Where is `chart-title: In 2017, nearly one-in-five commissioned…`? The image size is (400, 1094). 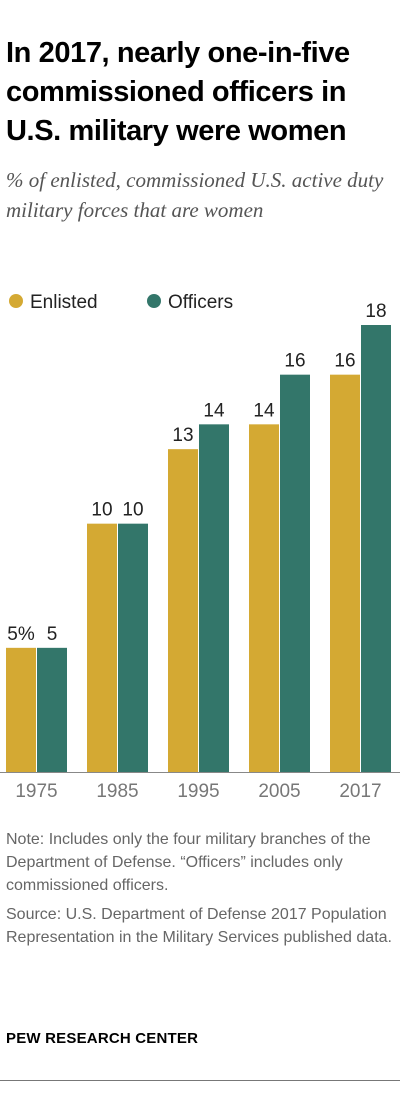
chart-title: In 2017, nearly one-in-five commissioned… is located at coordinates (178, 92).